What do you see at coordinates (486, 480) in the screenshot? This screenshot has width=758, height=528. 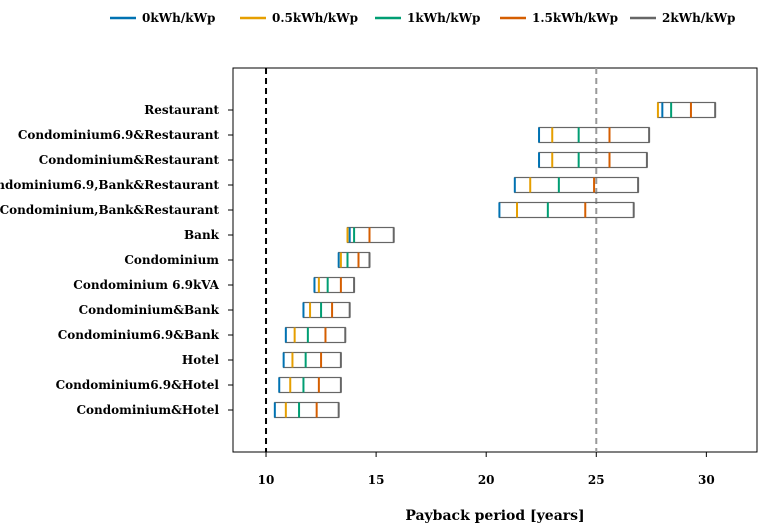 I see `x-tick-label: 20` at bounding box center [486, 480].